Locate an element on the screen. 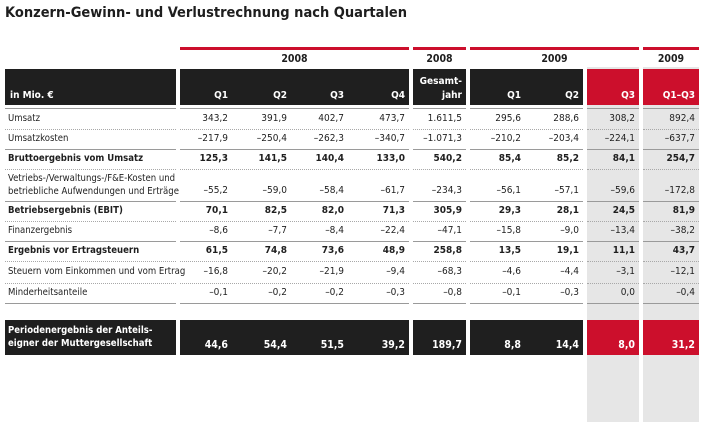 The image size is (709, 432). cell-value: 892,4 is located at coordinates (682, 118).